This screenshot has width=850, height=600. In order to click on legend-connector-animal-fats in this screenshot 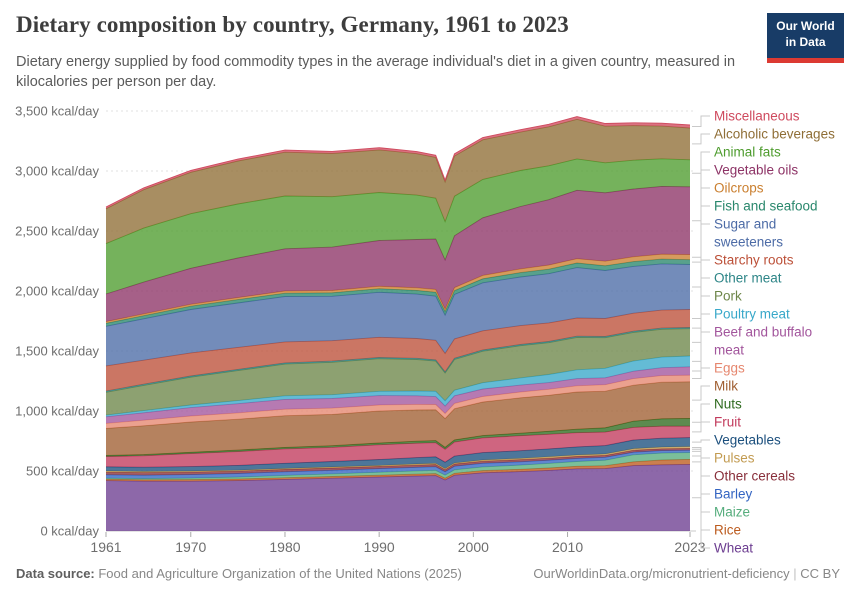, I will do `click(701, 162)`.